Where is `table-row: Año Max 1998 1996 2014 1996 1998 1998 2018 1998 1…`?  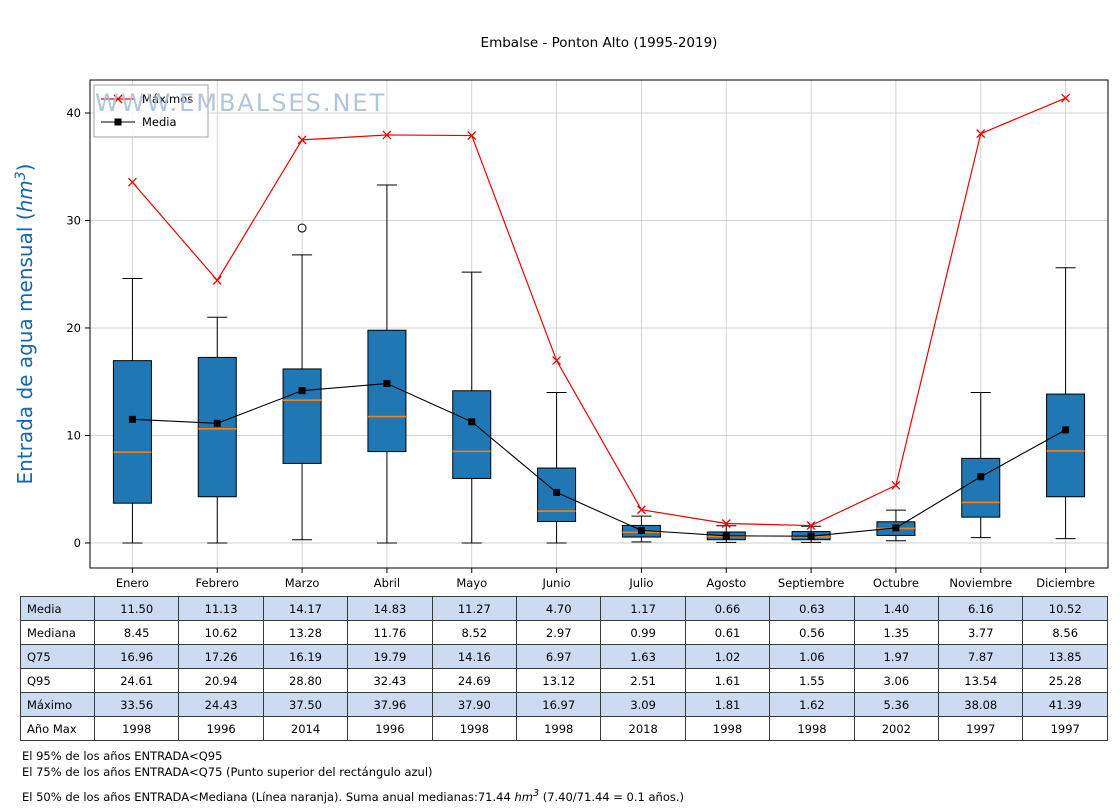
table-row: Año Max 1998 1996 2014 1996 1998 1998 2018 1998 1… is located at coordinates (564, 728).